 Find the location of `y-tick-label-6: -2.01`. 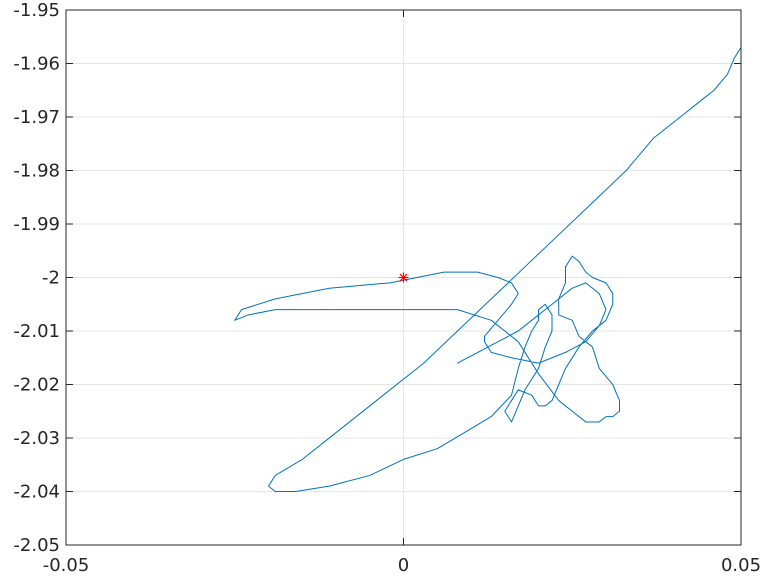

y-tick-label-6: -2.01 is located at coordinates (36, 331).